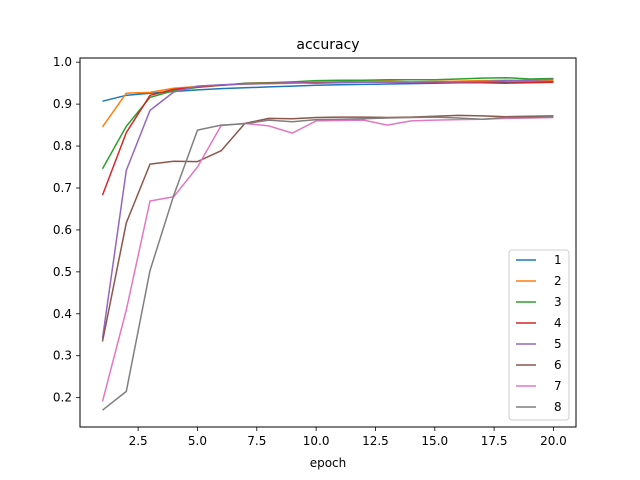 Image resolution: width=640 pixels, height=480 pixels. Describe the element at coordinates (434, 441) in the screenshot. I see `x-tick-label: 15.0` at that location.